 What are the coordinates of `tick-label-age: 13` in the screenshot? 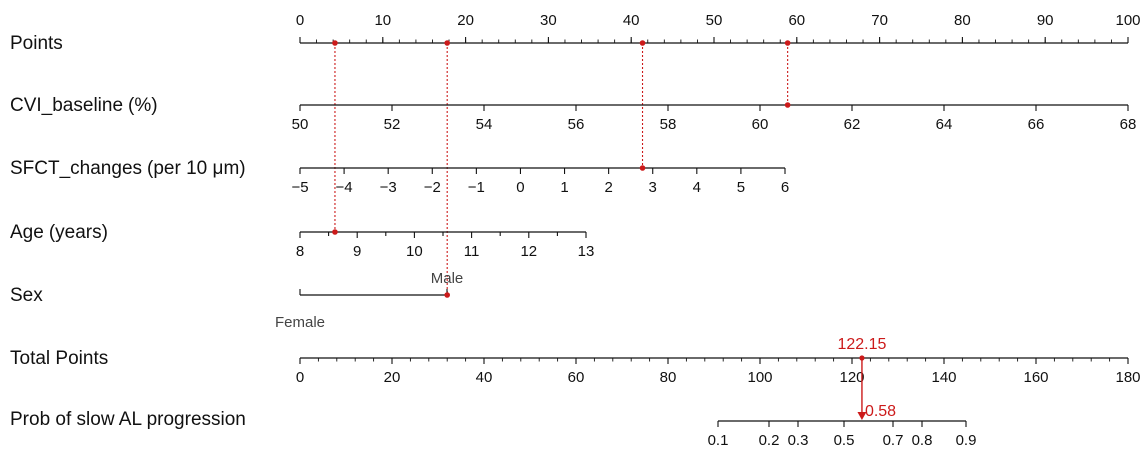 It's located at (586, 251).